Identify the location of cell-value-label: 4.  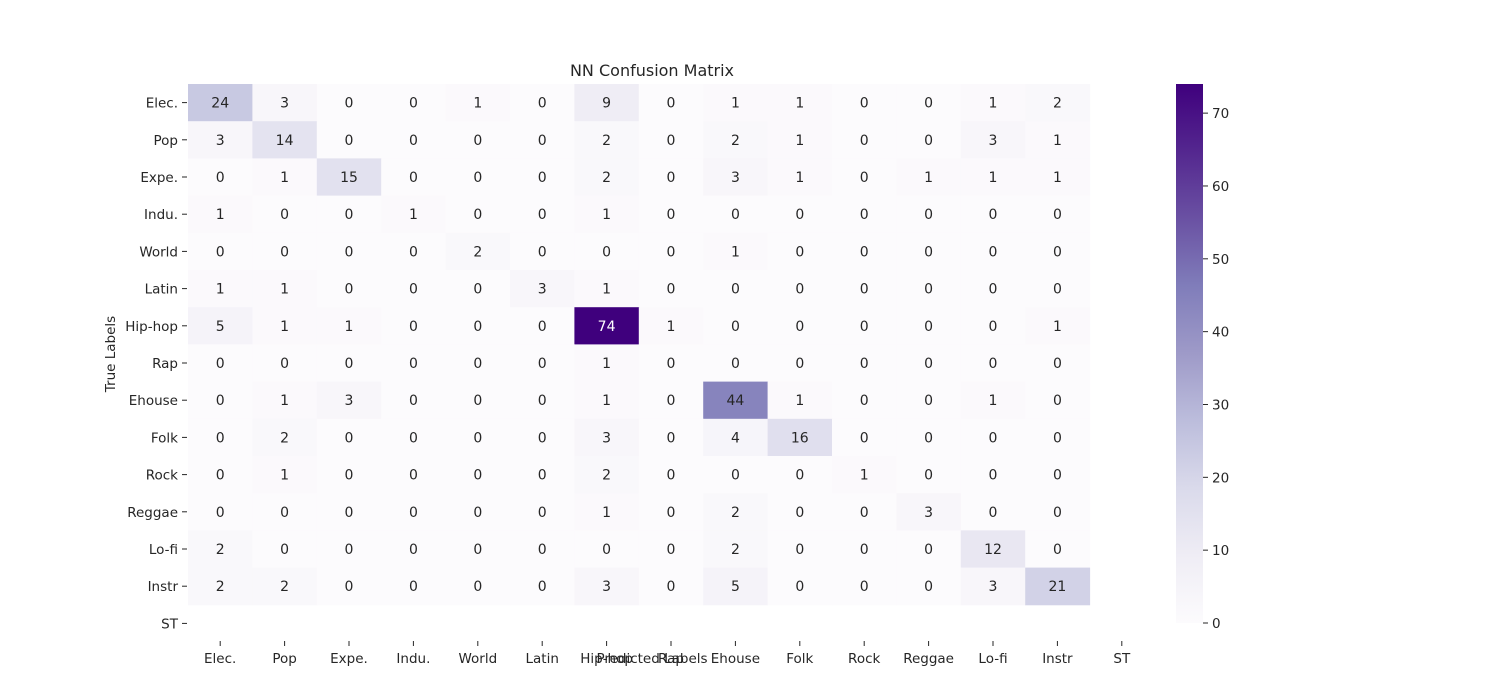
(735, 438).